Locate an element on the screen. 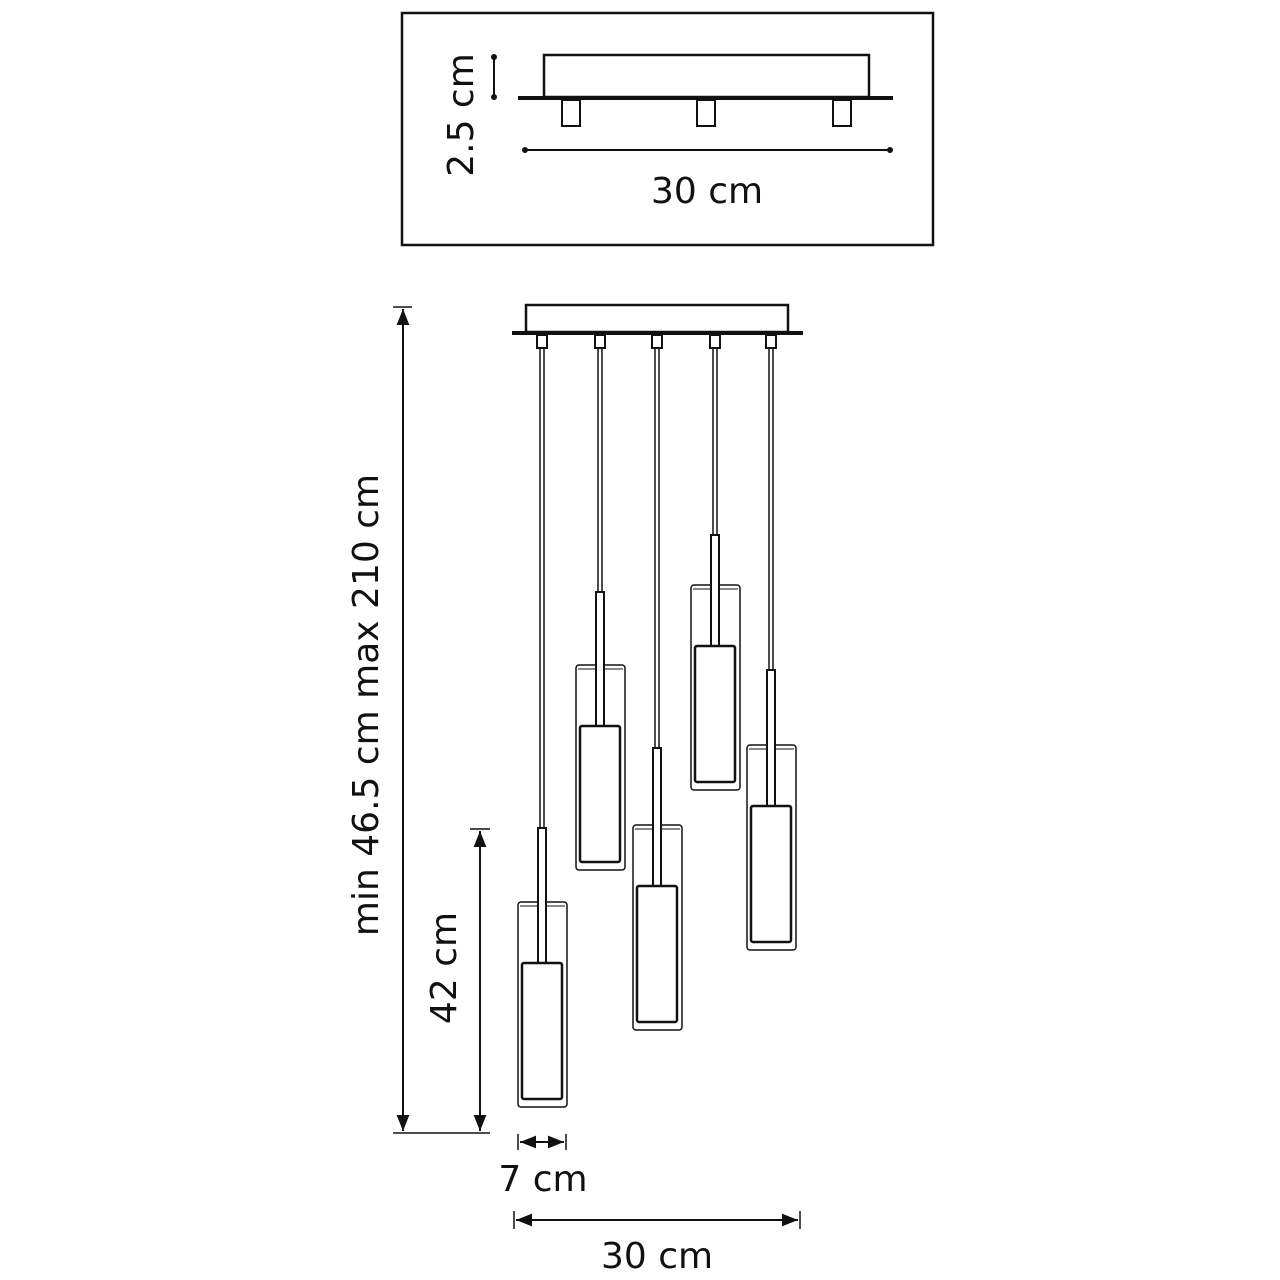 This screenshot has width=1280, height=1280. total-height-label: min 46.5 cm max 210 cm is located at coordinates (366, 705).